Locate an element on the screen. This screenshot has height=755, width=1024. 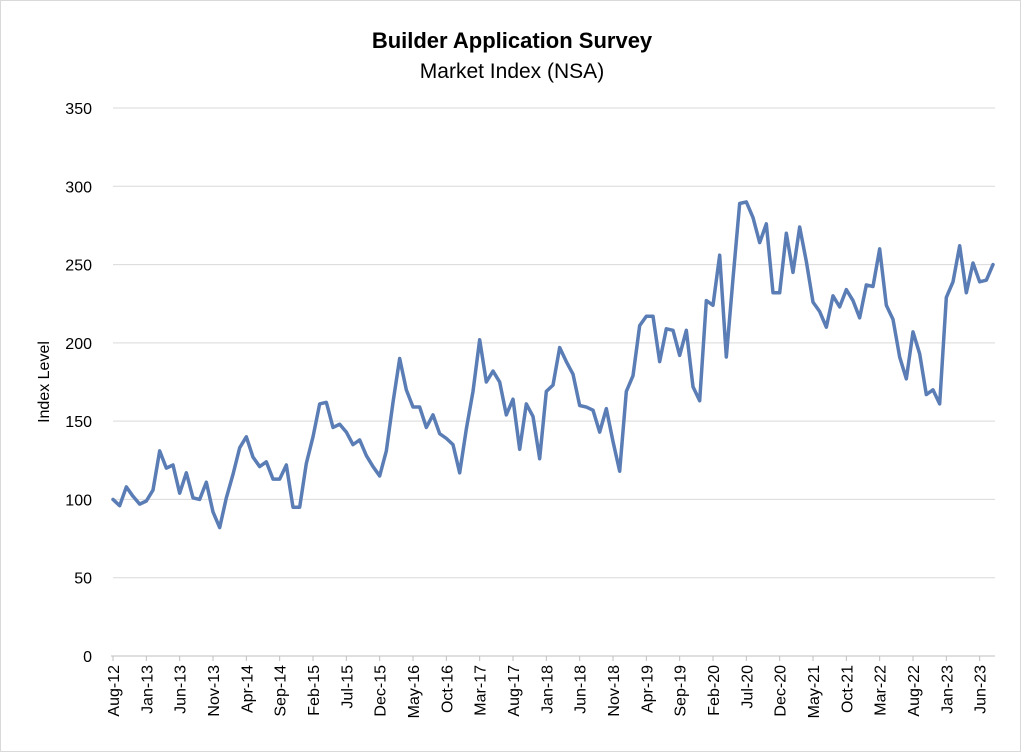
x-tick-label: Sep-19 is located at coordinates (681, 691).